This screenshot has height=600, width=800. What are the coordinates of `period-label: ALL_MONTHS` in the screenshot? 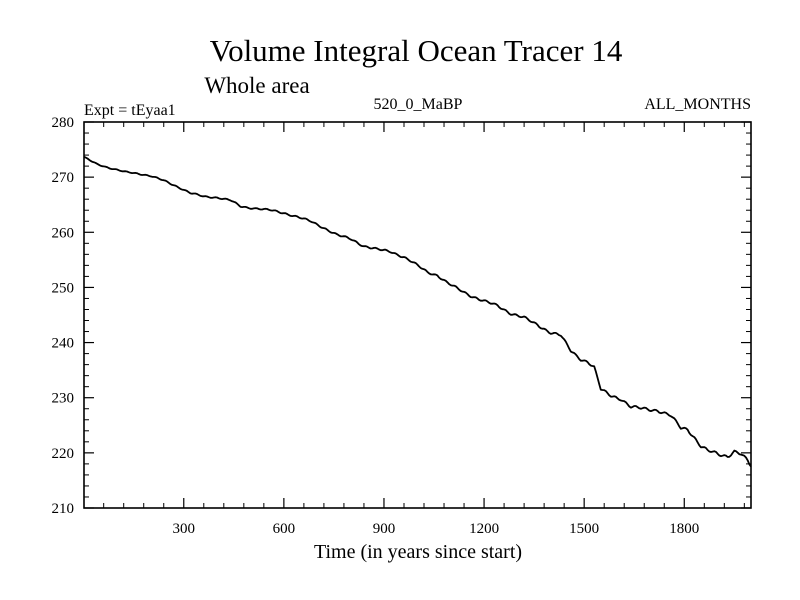 It's located at (697, 104).